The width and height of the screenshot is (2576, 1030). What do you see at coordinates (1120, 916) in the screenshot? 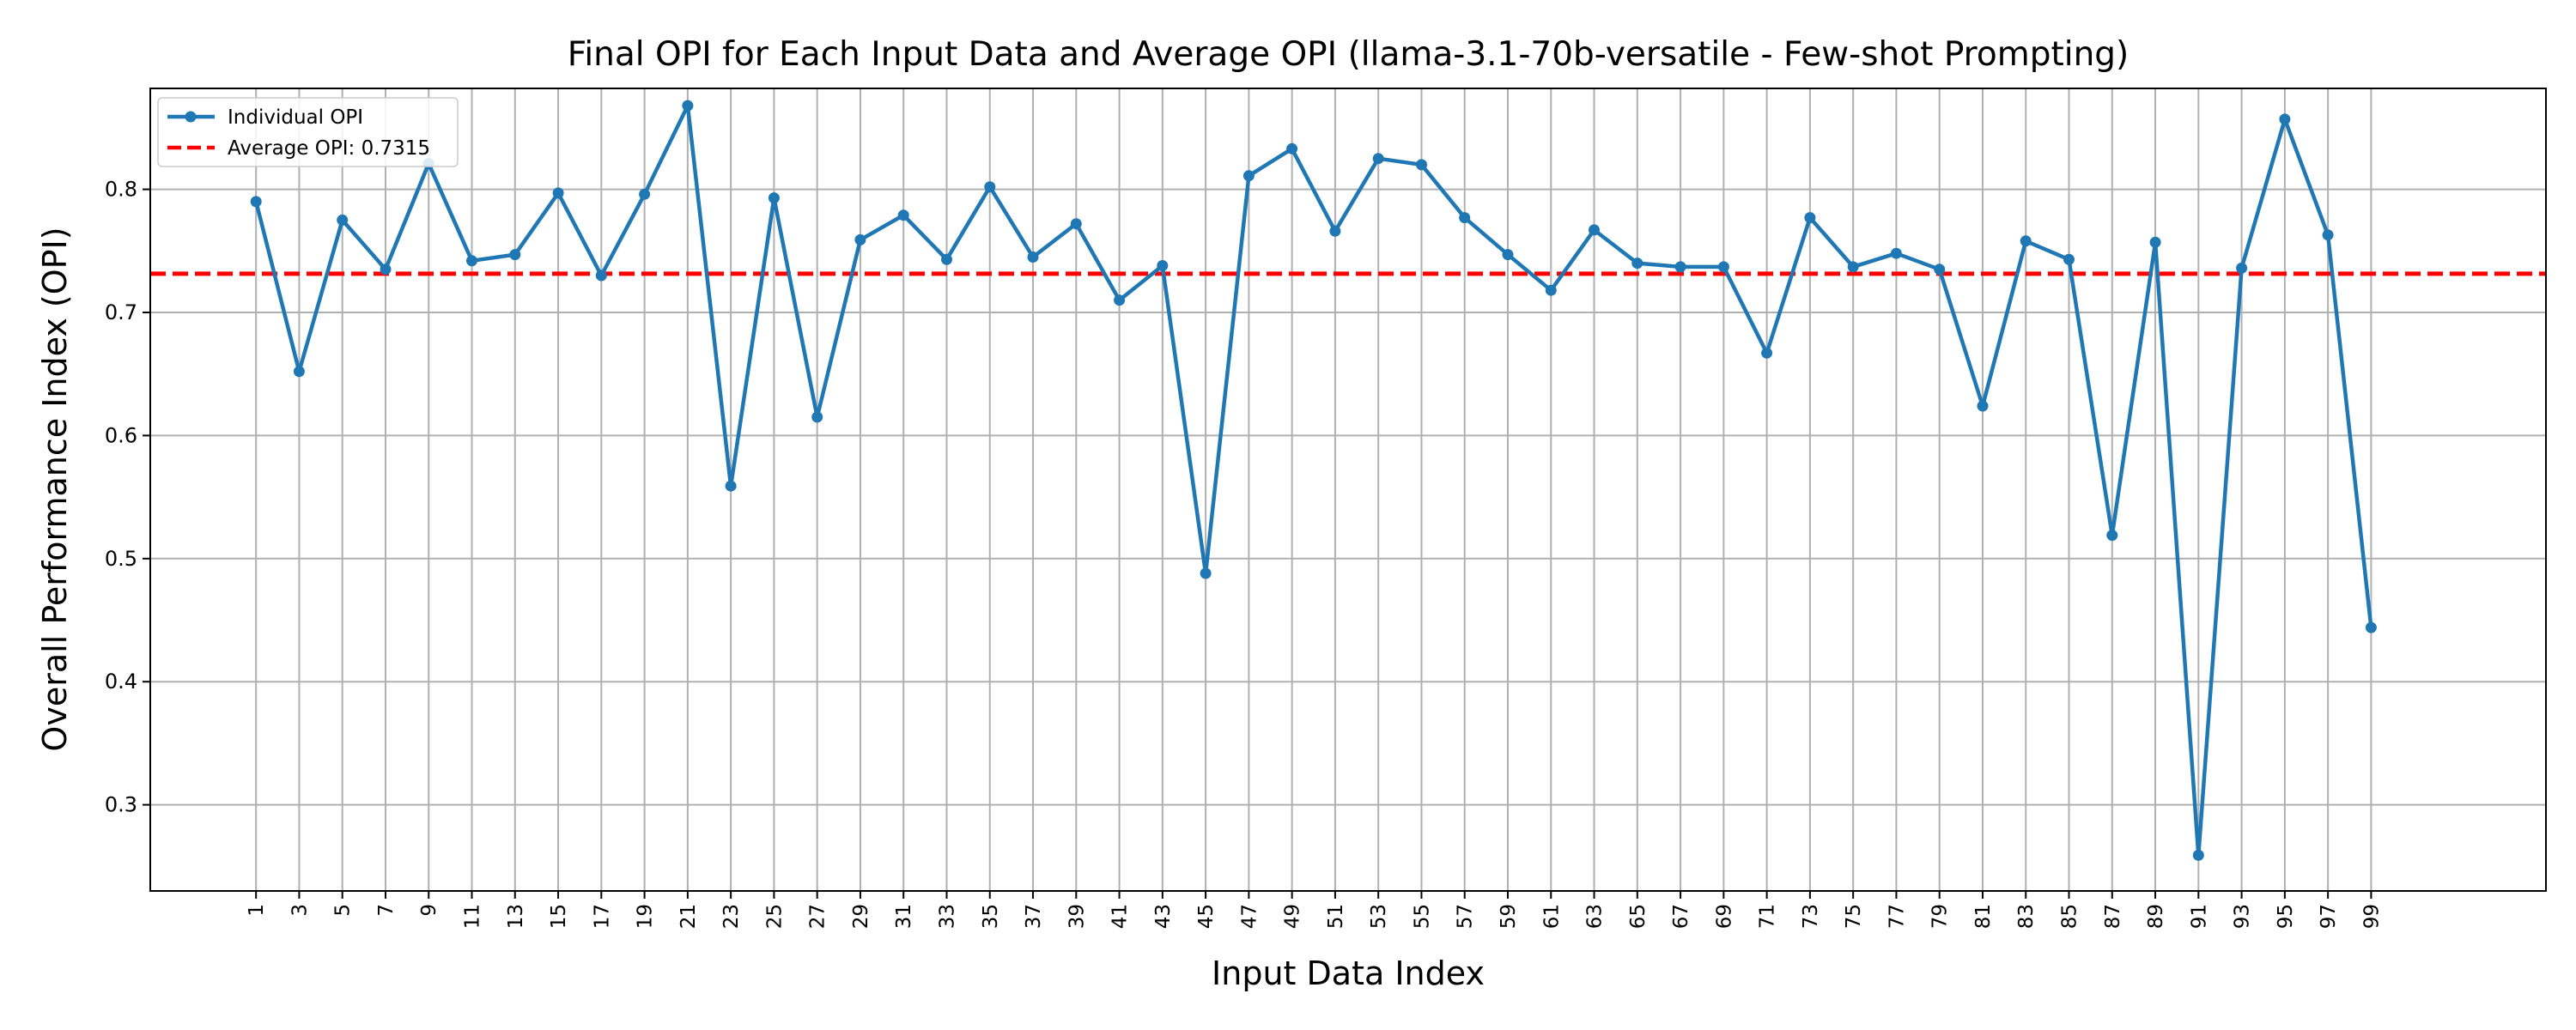
I see `x-tick-label: 41` at bounding box center [1120, 916].